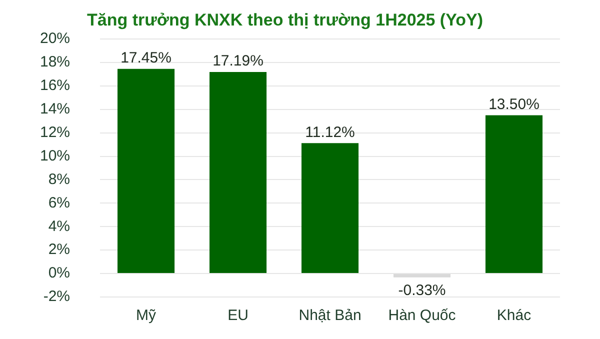  Describe the element at coordinates (330, 315) in the screenshot. I see `x-tick-label: Nhật Bản` at that location.